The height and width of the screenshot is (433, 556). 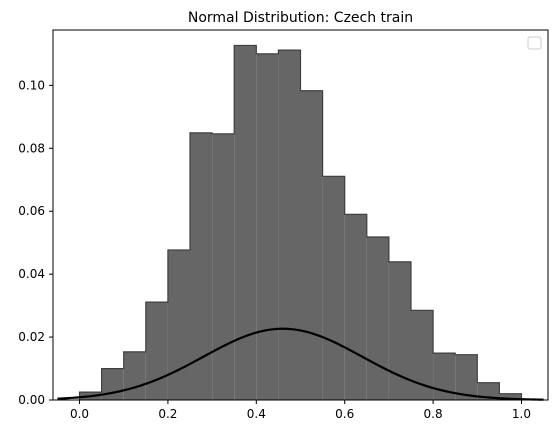 I want to click on y-tick-label: 0.00, so click(x=31, y=400).